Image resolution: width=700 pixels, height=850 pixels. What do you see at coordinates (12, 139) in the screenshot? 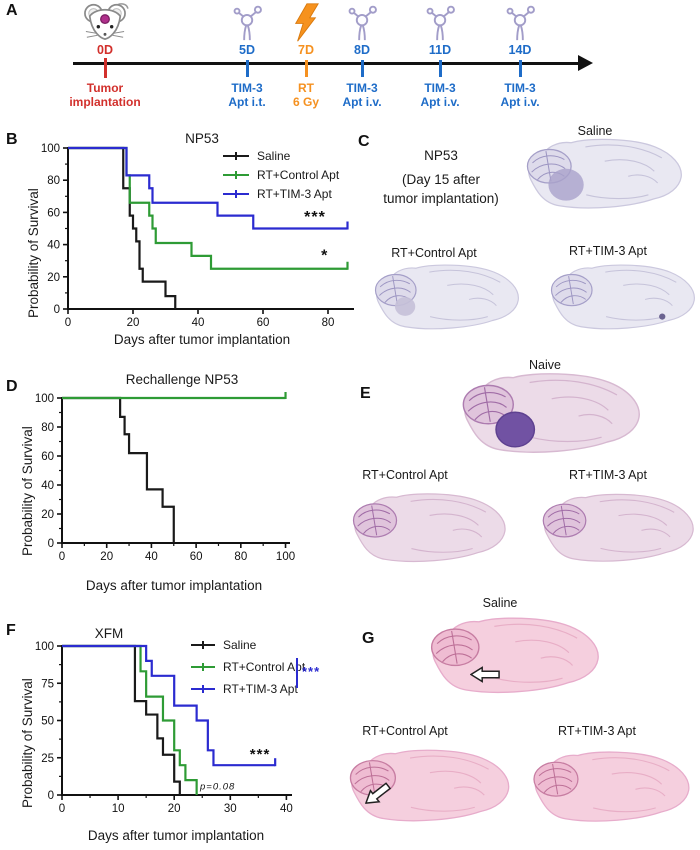
I see `panel-label-b: B` at bounding box center [12, 139].